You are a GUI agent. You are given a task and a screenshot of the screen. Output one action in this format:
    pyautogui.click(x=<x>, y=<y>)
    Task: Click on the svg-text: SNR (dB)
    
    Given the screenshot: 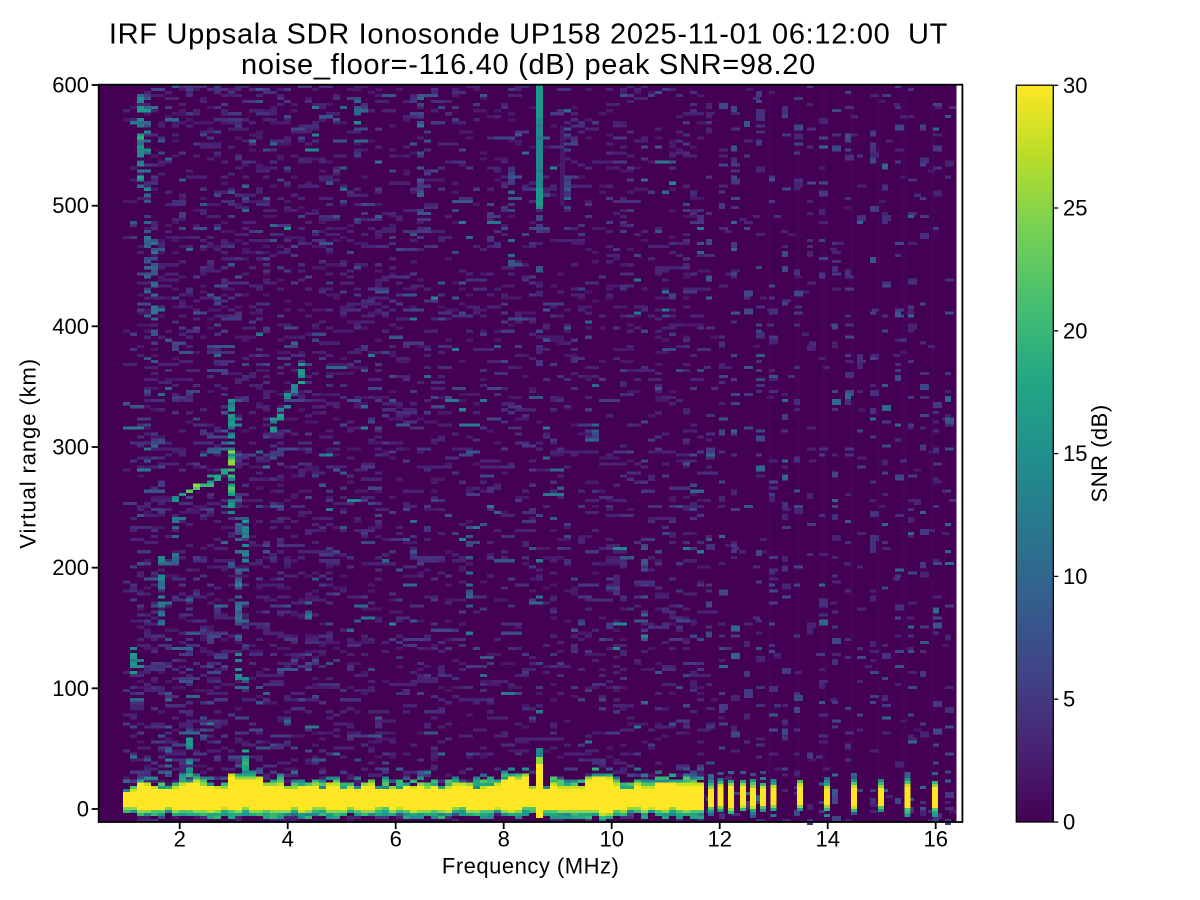 What is the action you would take?
    pyautogui.click(x=1099, y=453)
    